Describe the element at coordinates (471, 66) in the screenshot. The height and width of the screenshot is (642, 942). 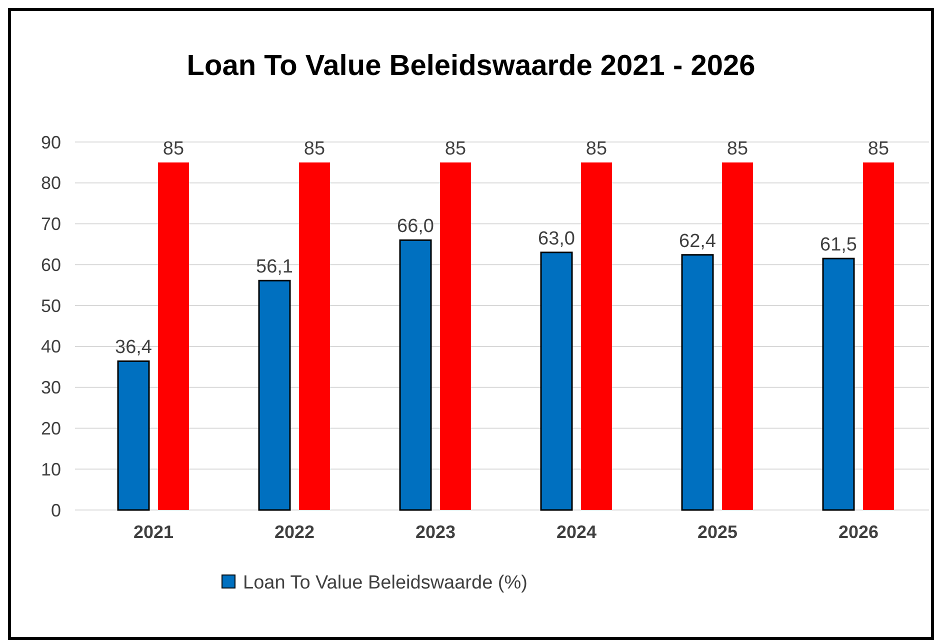
I see `chart-title: Loan To Value Beleidswaarde 2021 - 2026` at that location.